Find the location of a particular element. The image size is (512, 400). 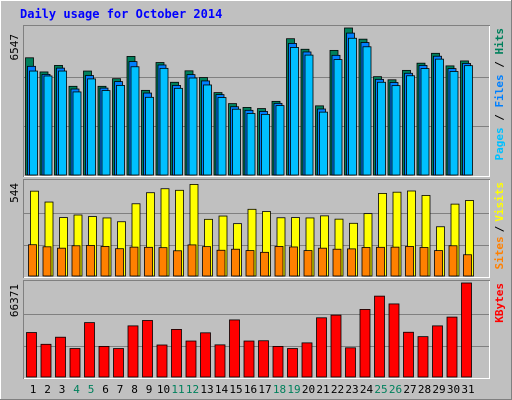

chart-title: Daily usage for October 2014 is located at coordinates (121, 14).